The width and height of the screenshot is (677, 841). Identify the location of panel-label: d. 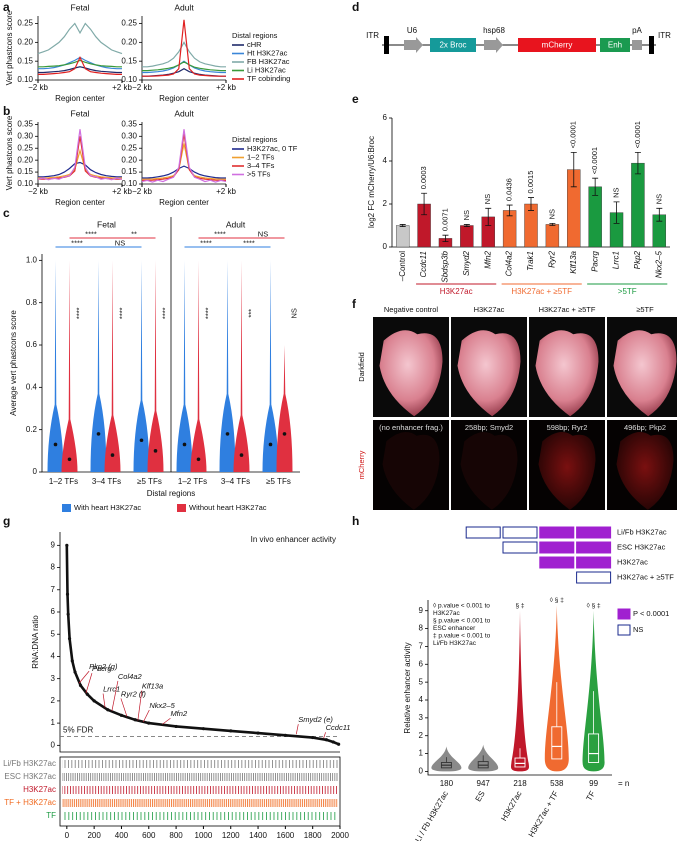
(355, 7).